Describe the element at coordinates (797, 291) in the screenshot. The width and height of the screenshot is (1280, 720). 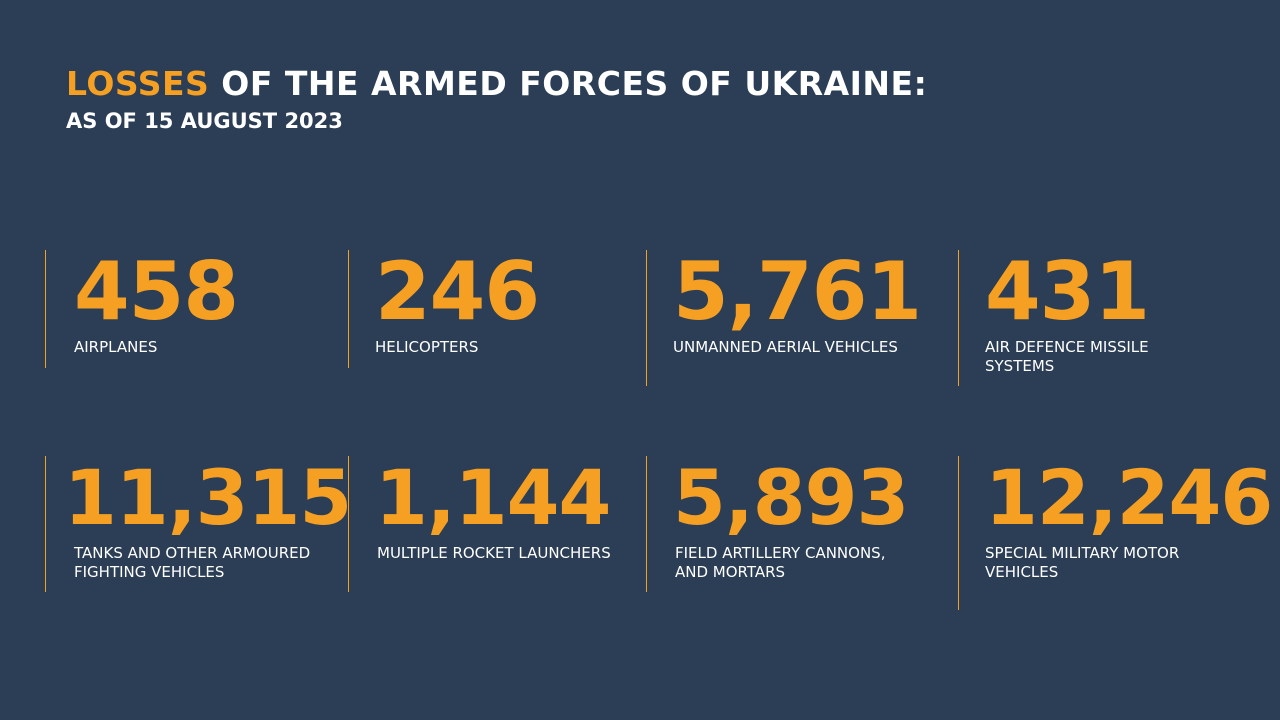
I see `stat-value: 5,761` at that location.